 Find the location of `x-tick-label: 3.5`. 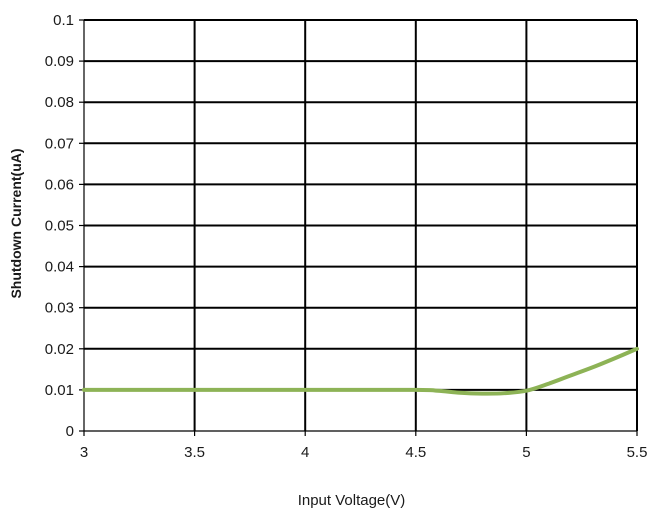

x-tick-label: 3.5 is located at coordinates (194, 452).